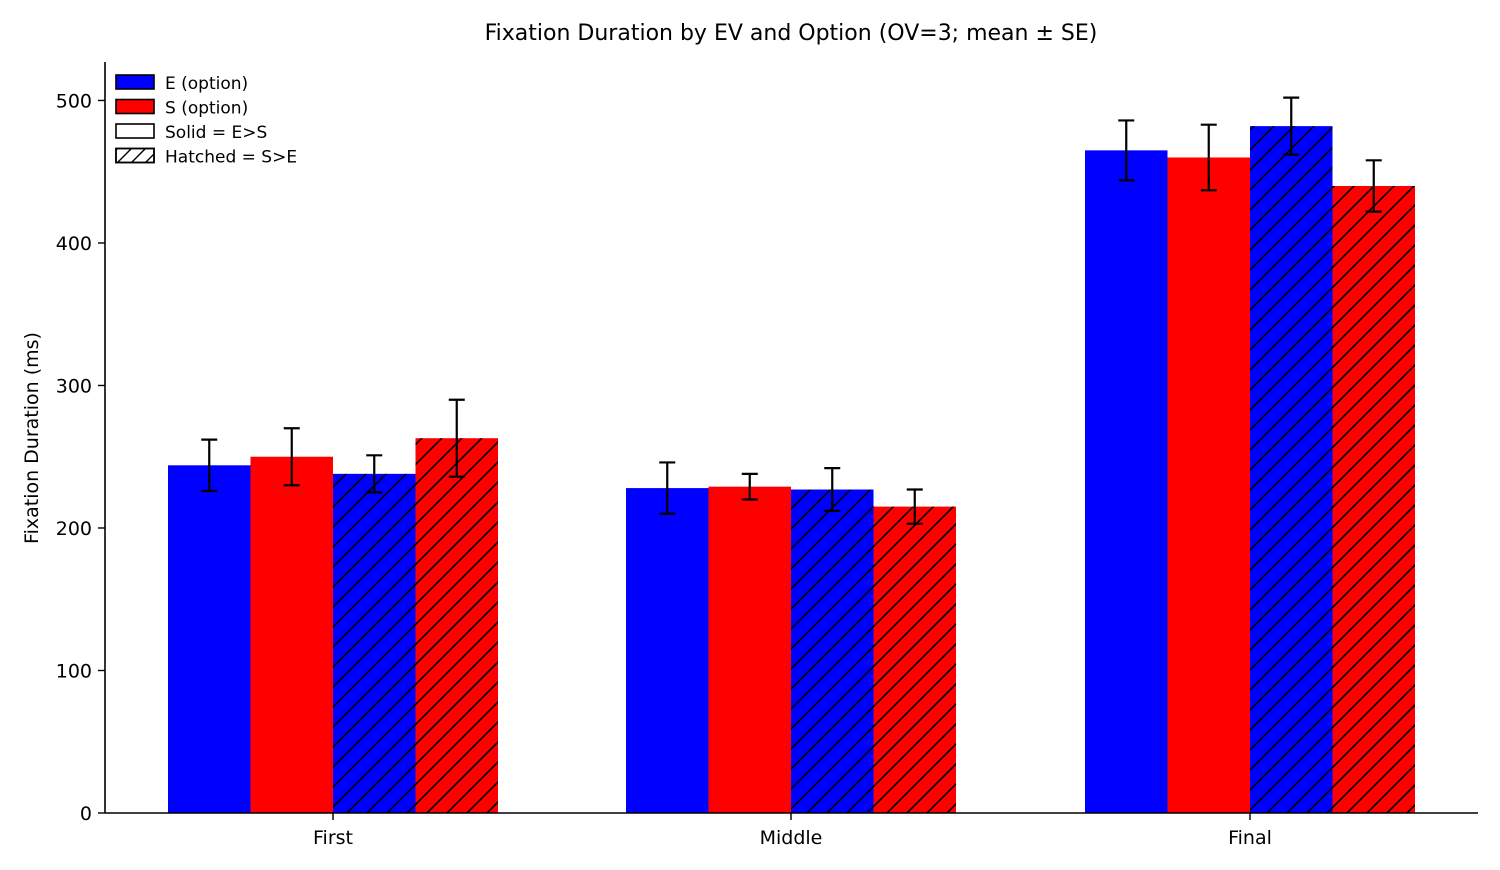 This screenshot has width=1500, height=870. I want to click on legend-label: Solid = E>S, so click(216, 133).